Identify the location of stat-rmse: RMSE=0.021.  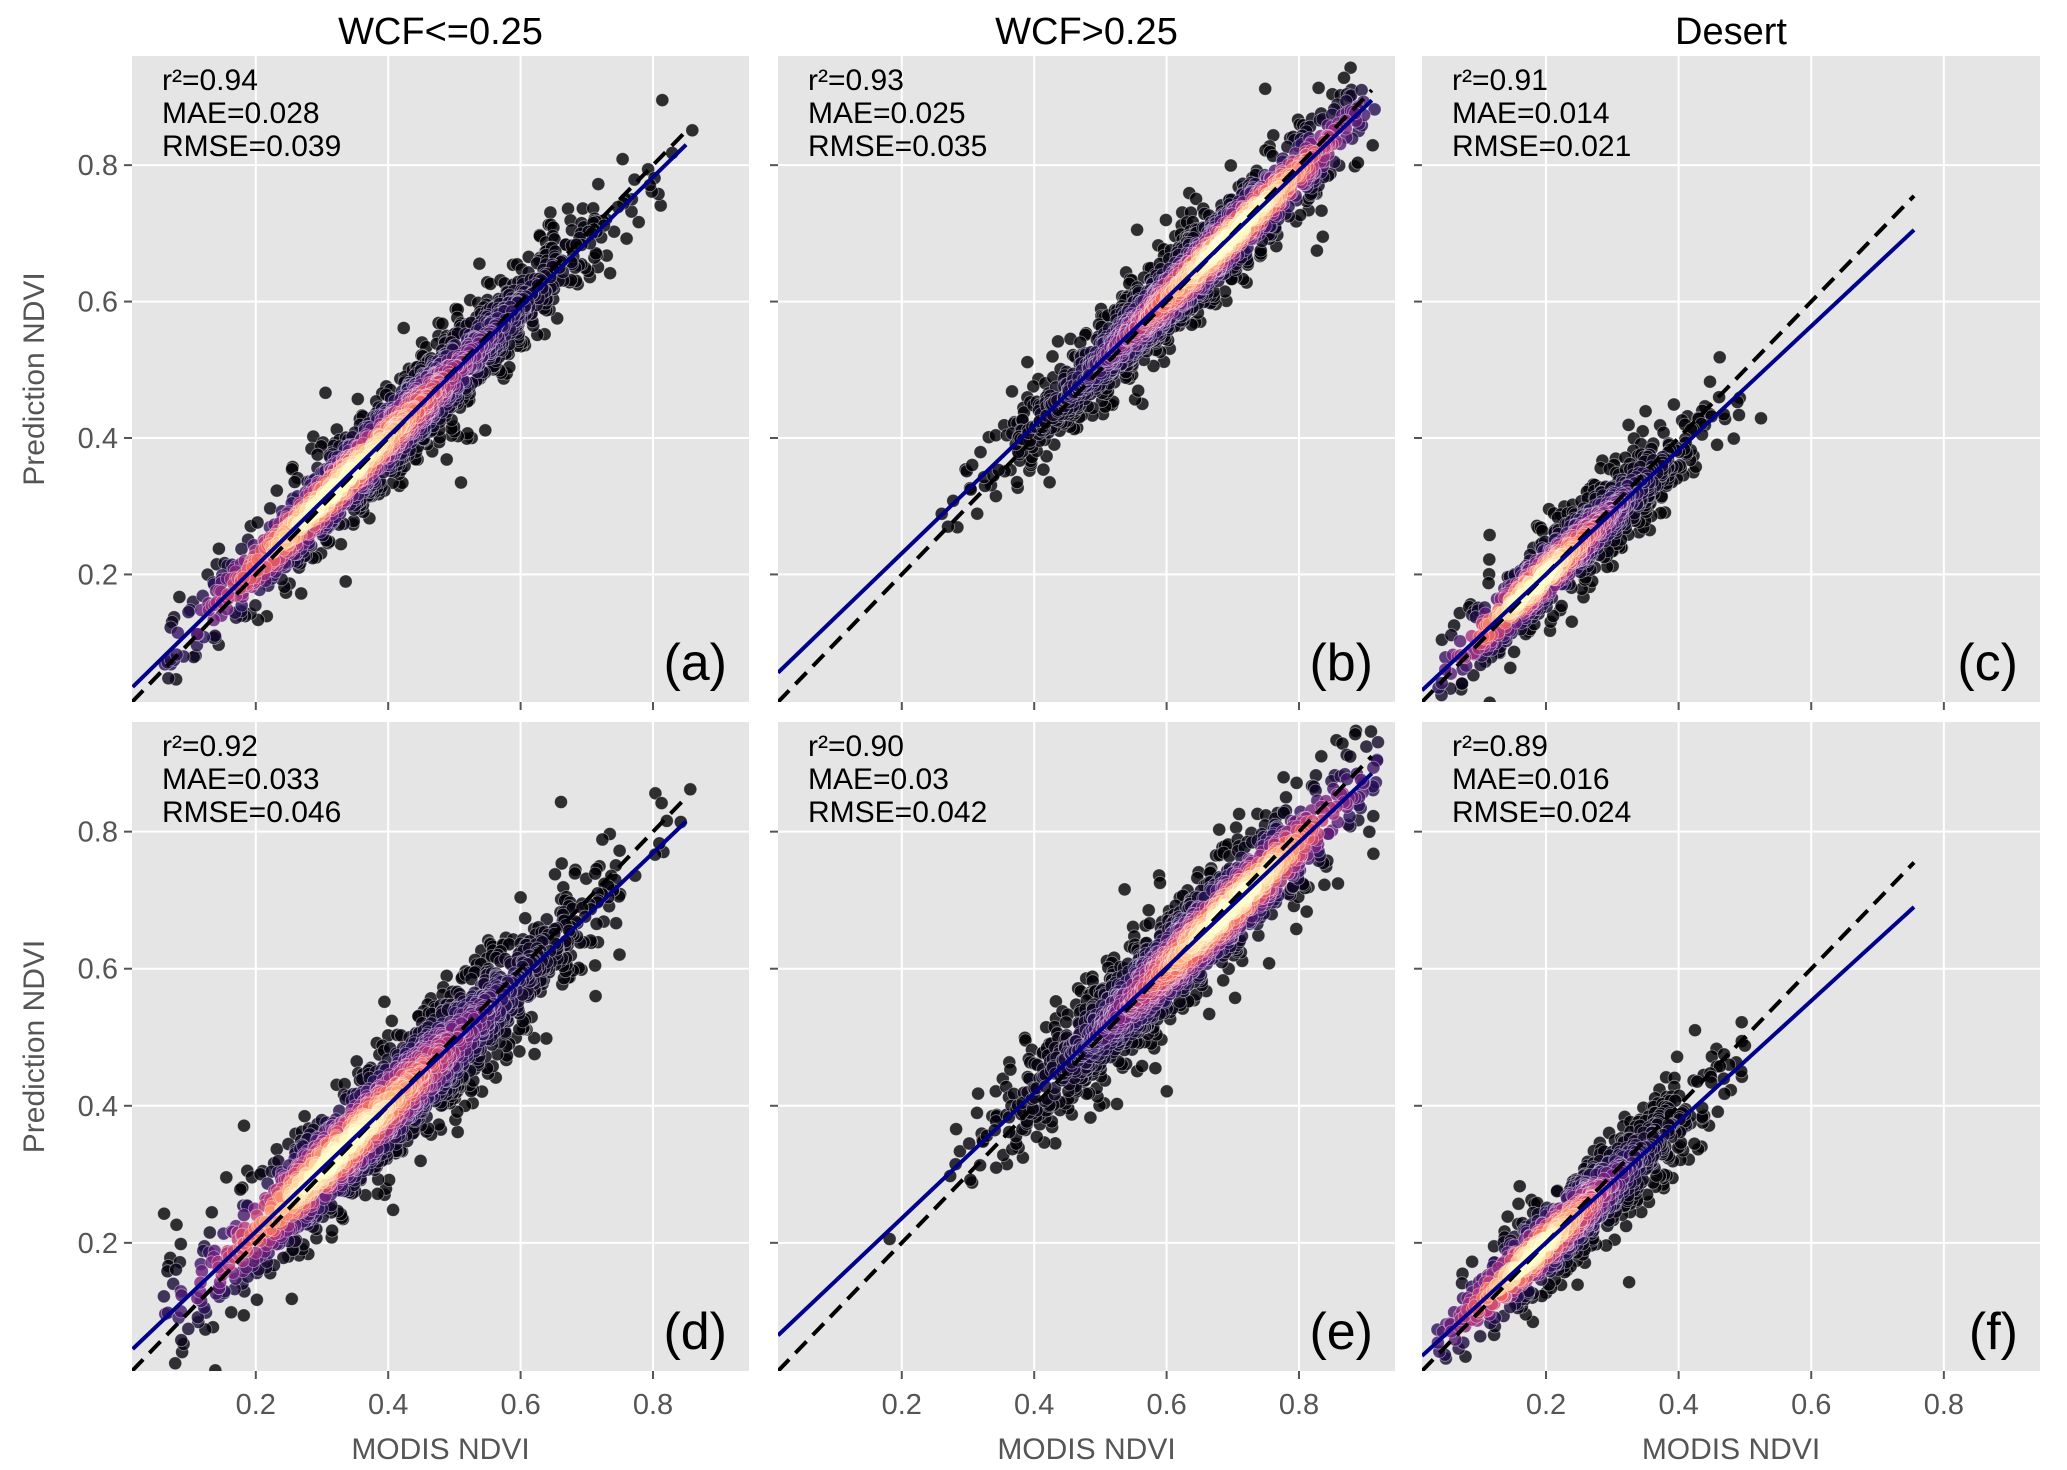
(1541, 146).